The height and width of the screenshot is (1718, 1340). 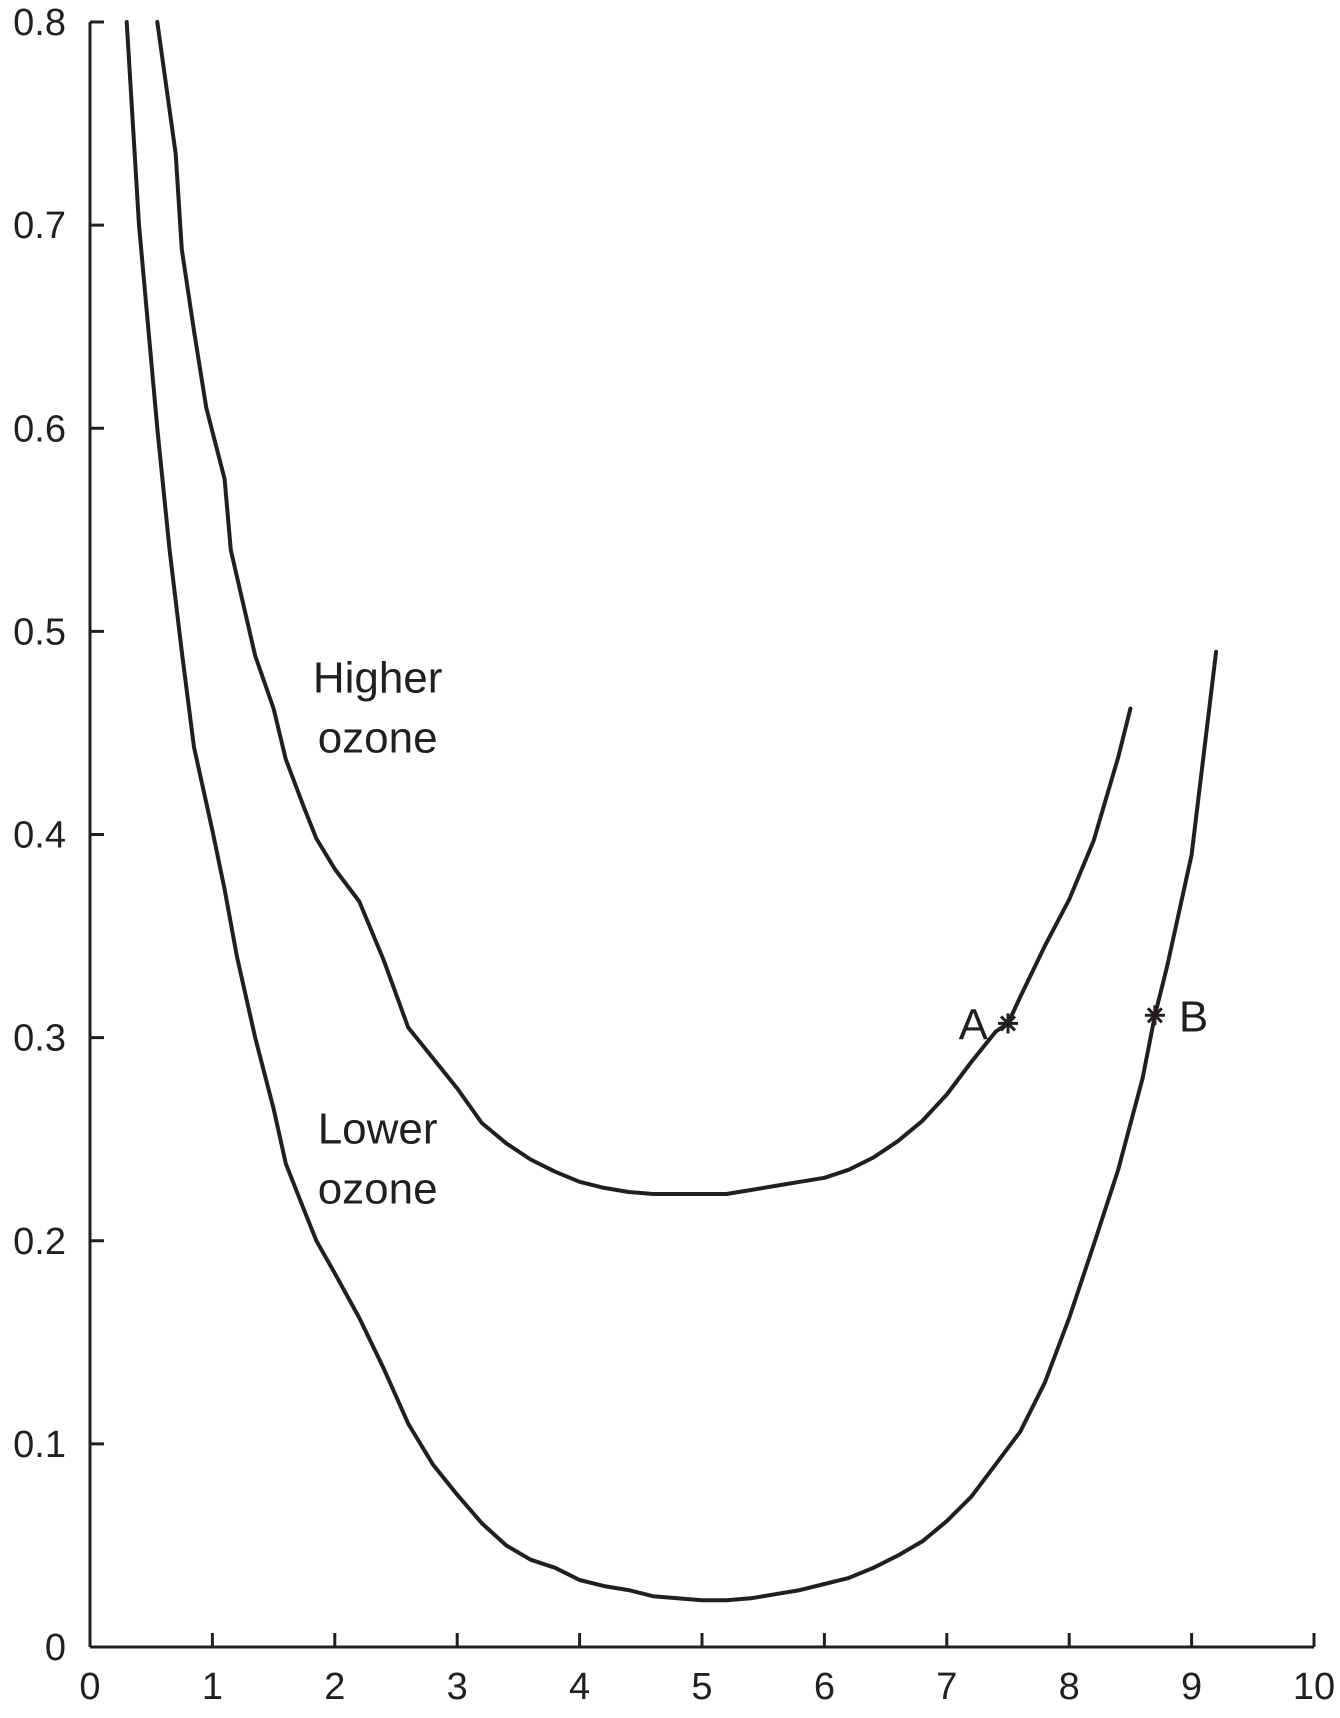 I want to click on x-axis-ticks: 0 1 2 3 4 5 6 7 8 9 10, so click(x=707, y=1670).